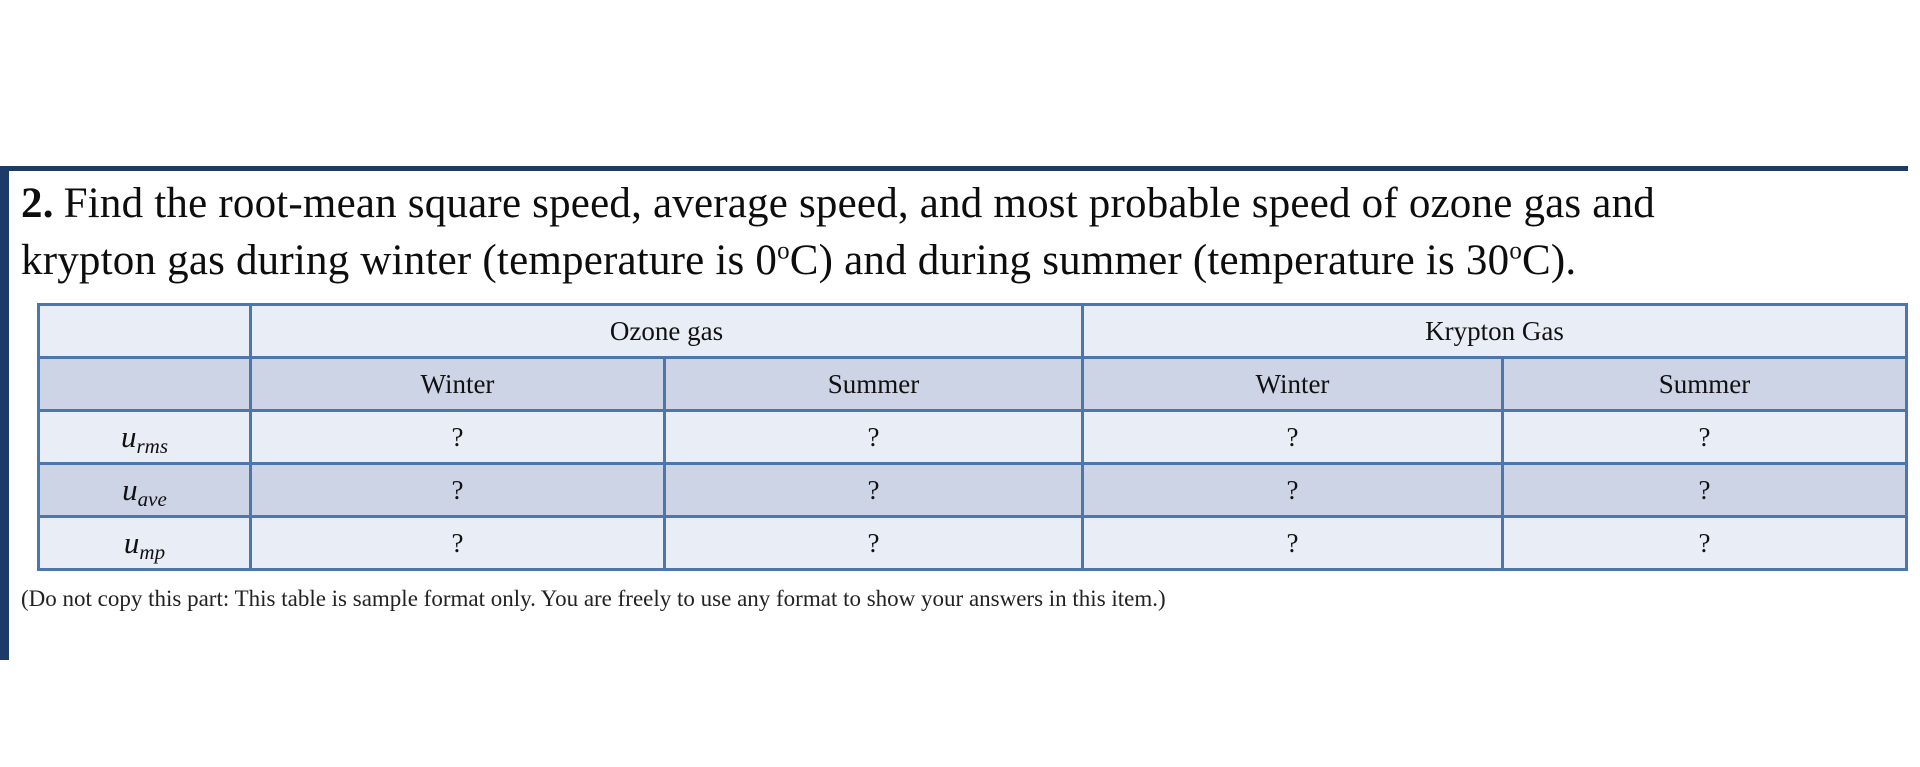 This screenshot has width=1920, height=767. What do you see at coordinates (1292, 384) in the screenshot?
I see `krypton-winter-header: Winter` at bounding box center [1292, 384].